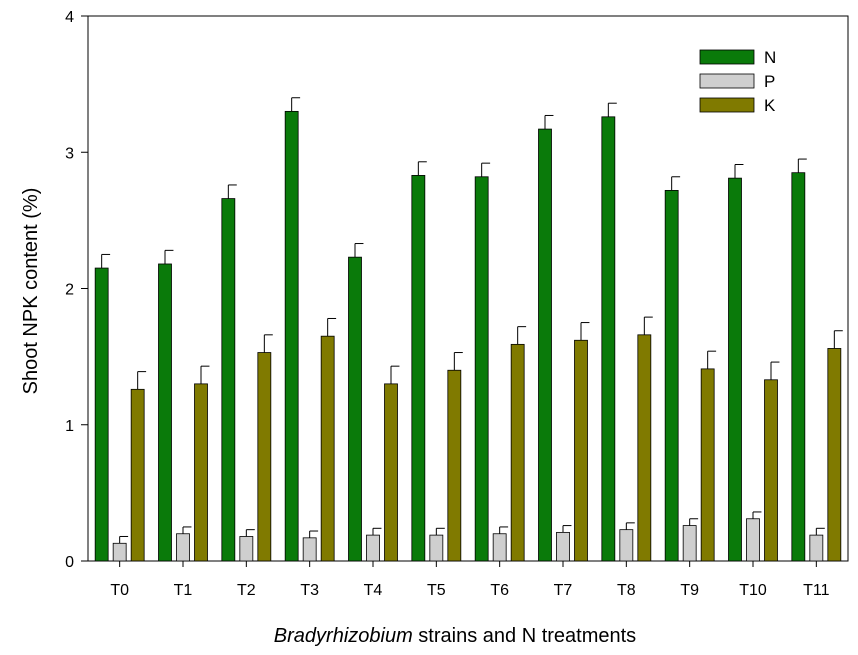 The width and height of the screenshot is (858, 655). Describe the element at coordinates (391, 472) in the screenshot. I see `bar-k-T4` at that location.